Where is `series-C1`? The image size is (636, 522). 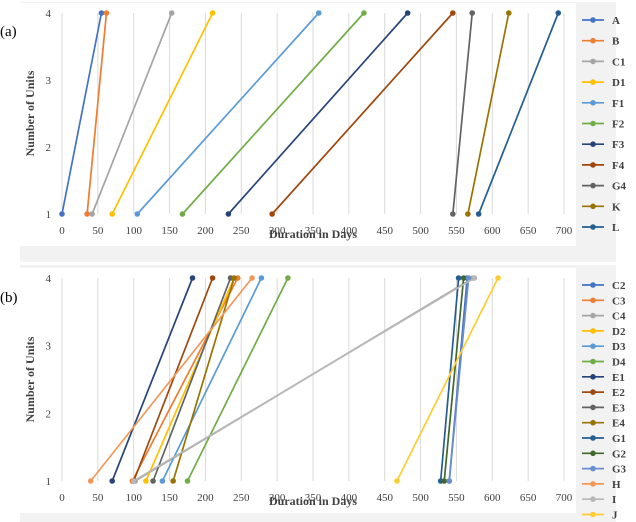 series-C1 is located at coordinates (132, 113).